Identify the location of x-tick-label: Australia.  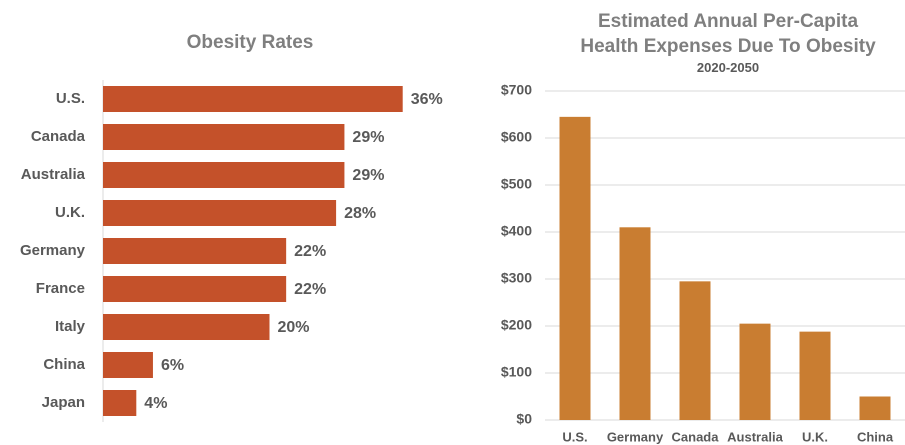
(755, 436).